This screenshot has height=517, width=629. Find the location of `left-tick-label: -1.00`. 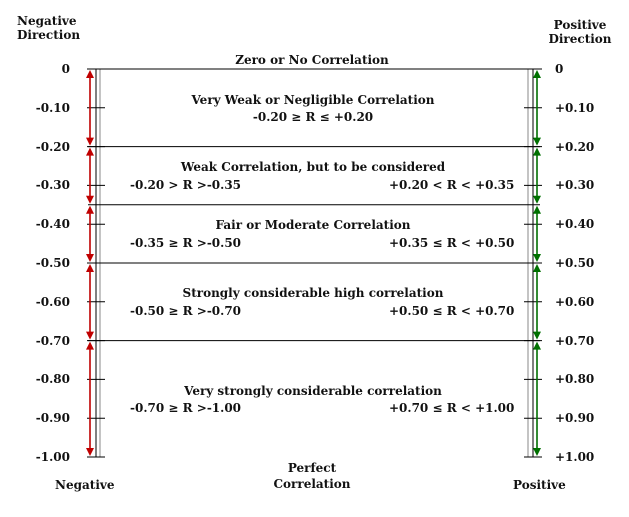

left-tick-label: -1.00 is located at coordinates (52, 457).